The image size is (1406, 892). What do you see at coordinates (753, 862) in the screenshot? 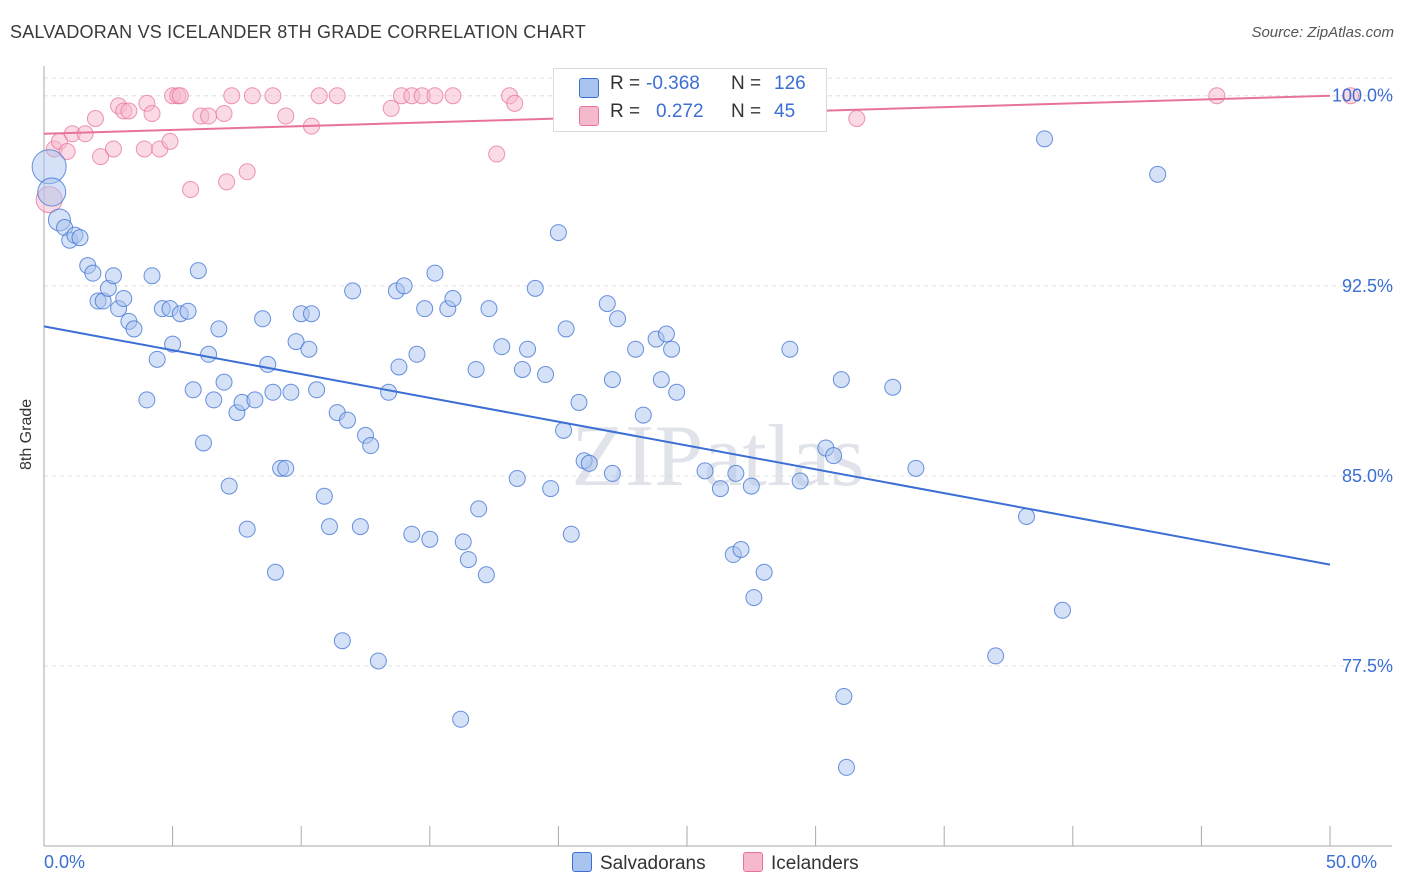
I see `icelanders-swatch` at bounding box center [753, 862].